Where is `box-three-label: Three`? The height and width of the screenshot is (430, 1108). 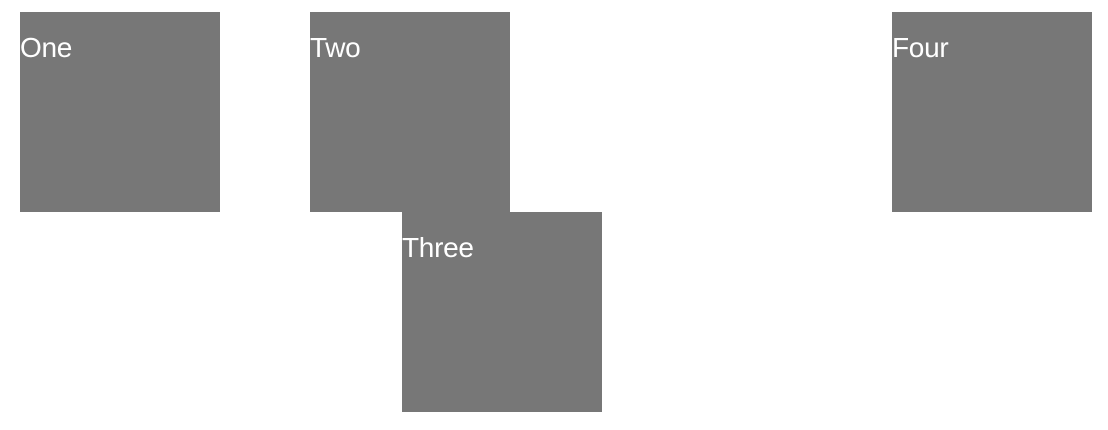
box-three-label: Three is located at coordinates (438, 247).